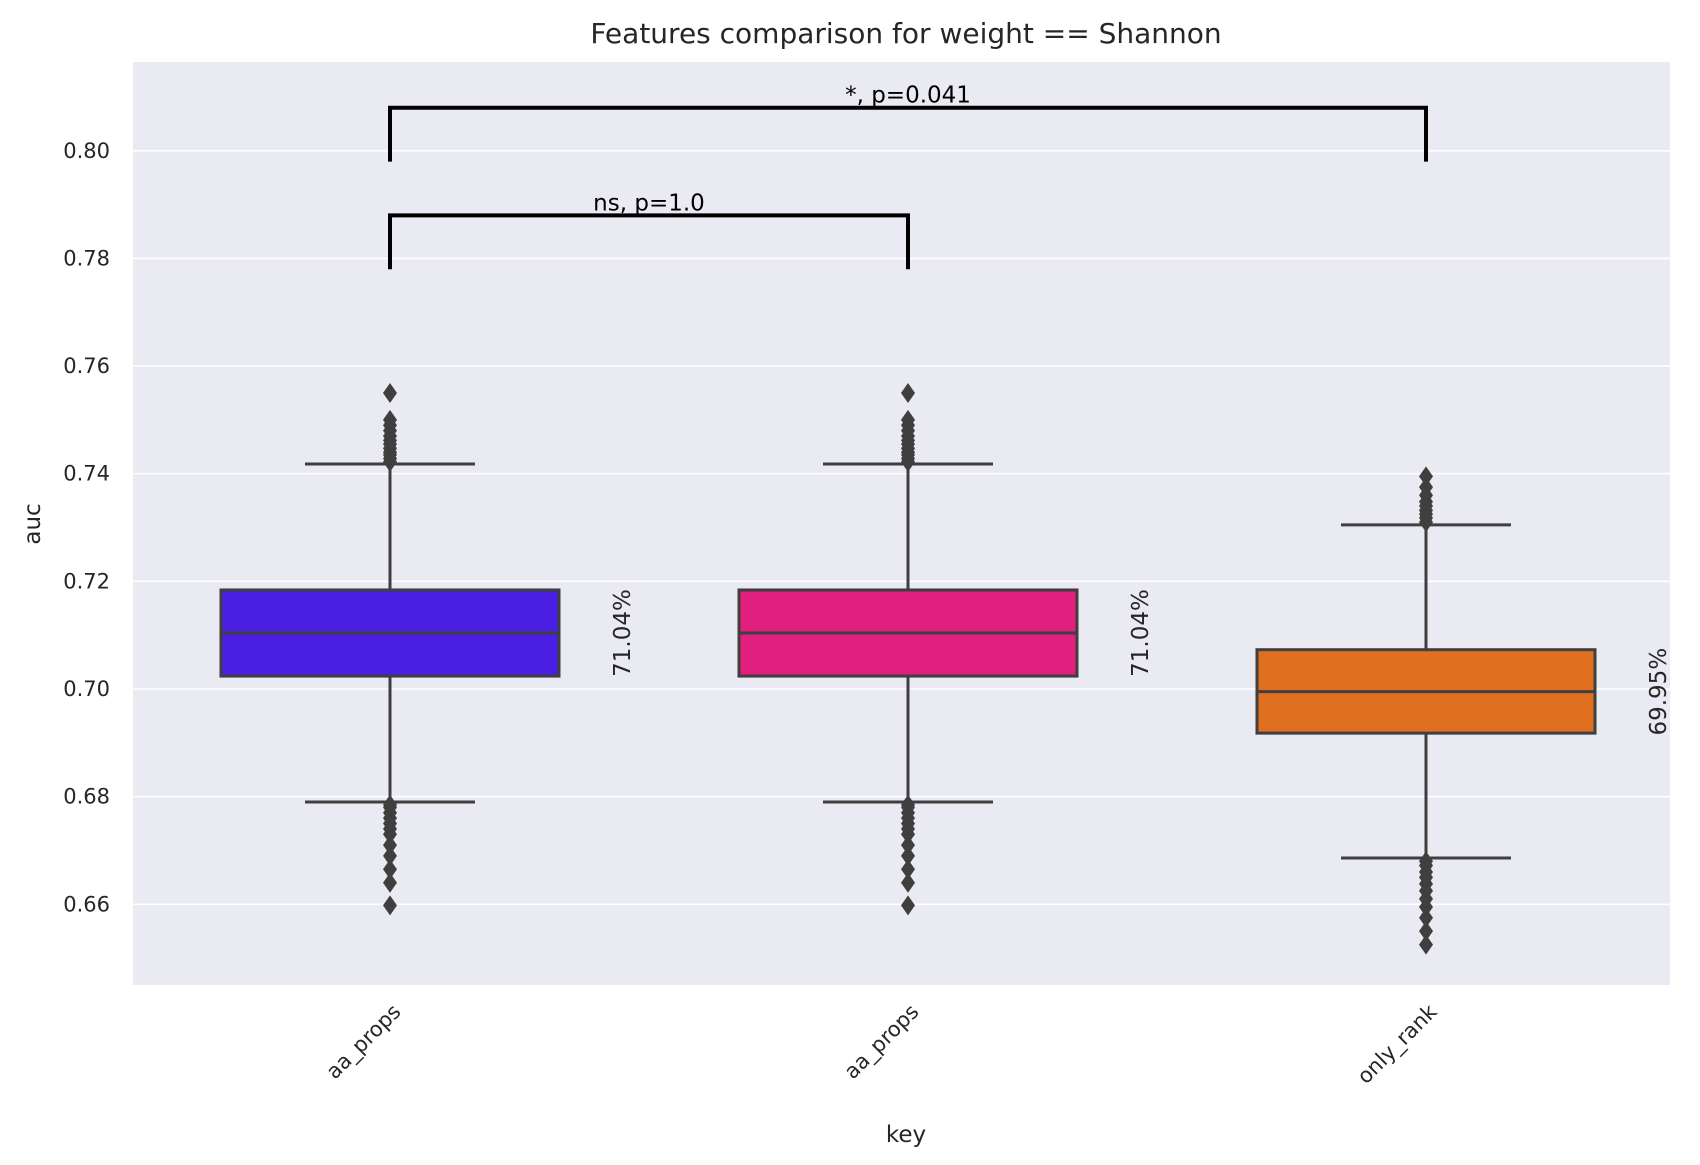 The image size is (1700, 1165). I want to click on y-tick-label: 0.78, so click(86, 258).